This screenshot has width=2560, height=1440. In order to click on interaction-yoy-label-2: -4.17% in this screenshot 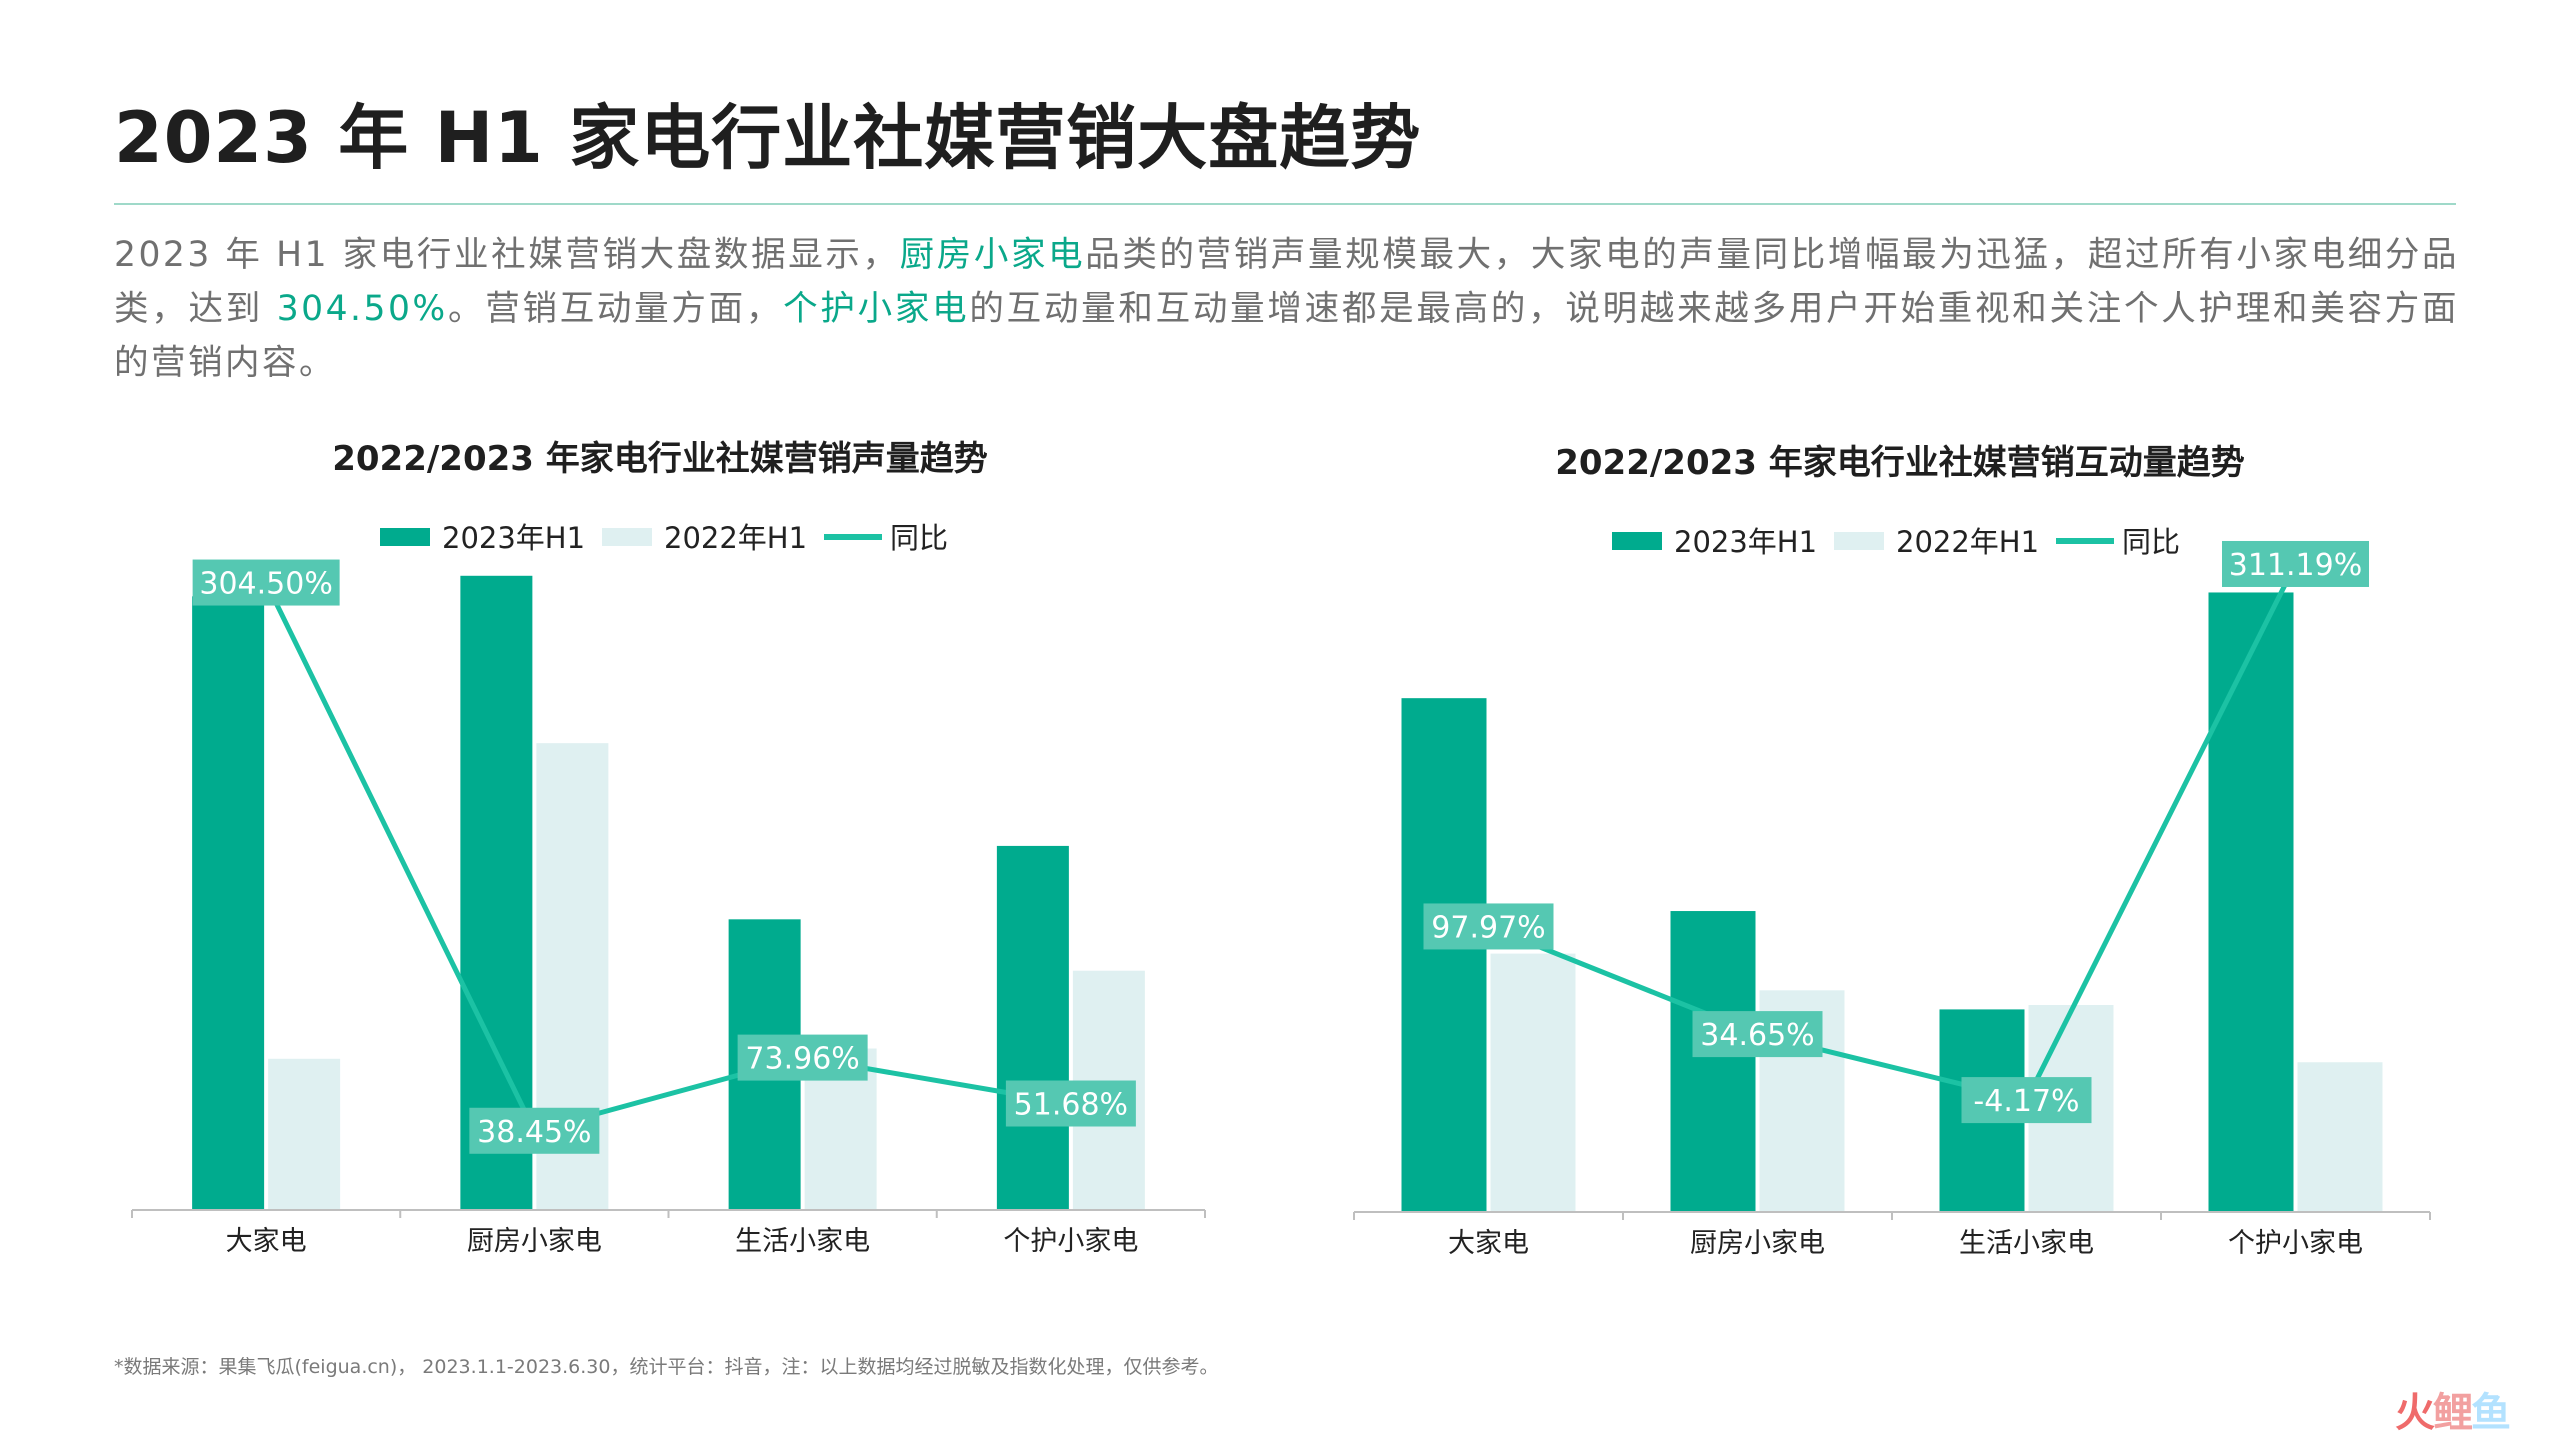, I will do `click(2026, 1100)`.